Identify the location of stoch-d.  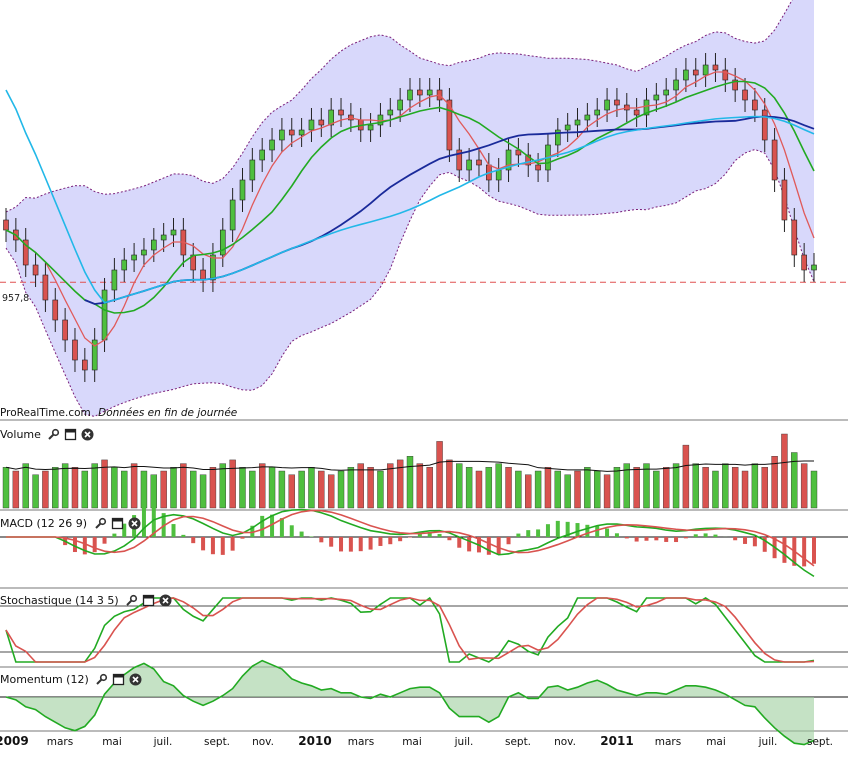
(410, 630).